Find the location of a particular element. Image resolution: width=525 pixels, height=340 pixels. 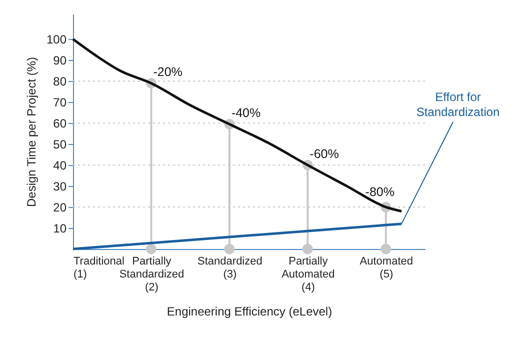

annotation: -80% is located at coordinates (379, 192).